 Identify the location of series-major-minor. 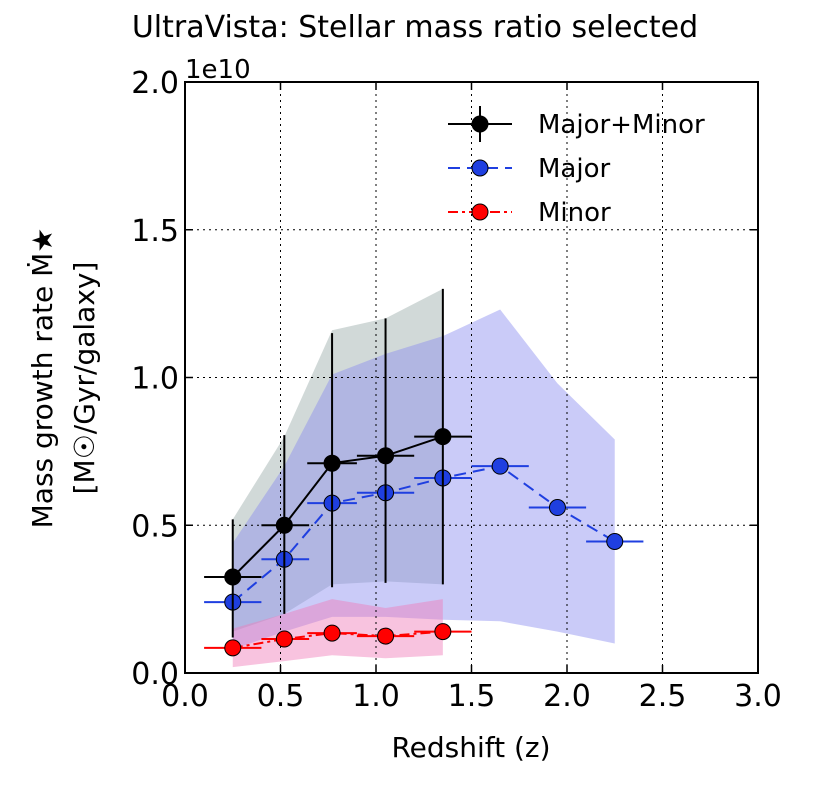
(338, 463).